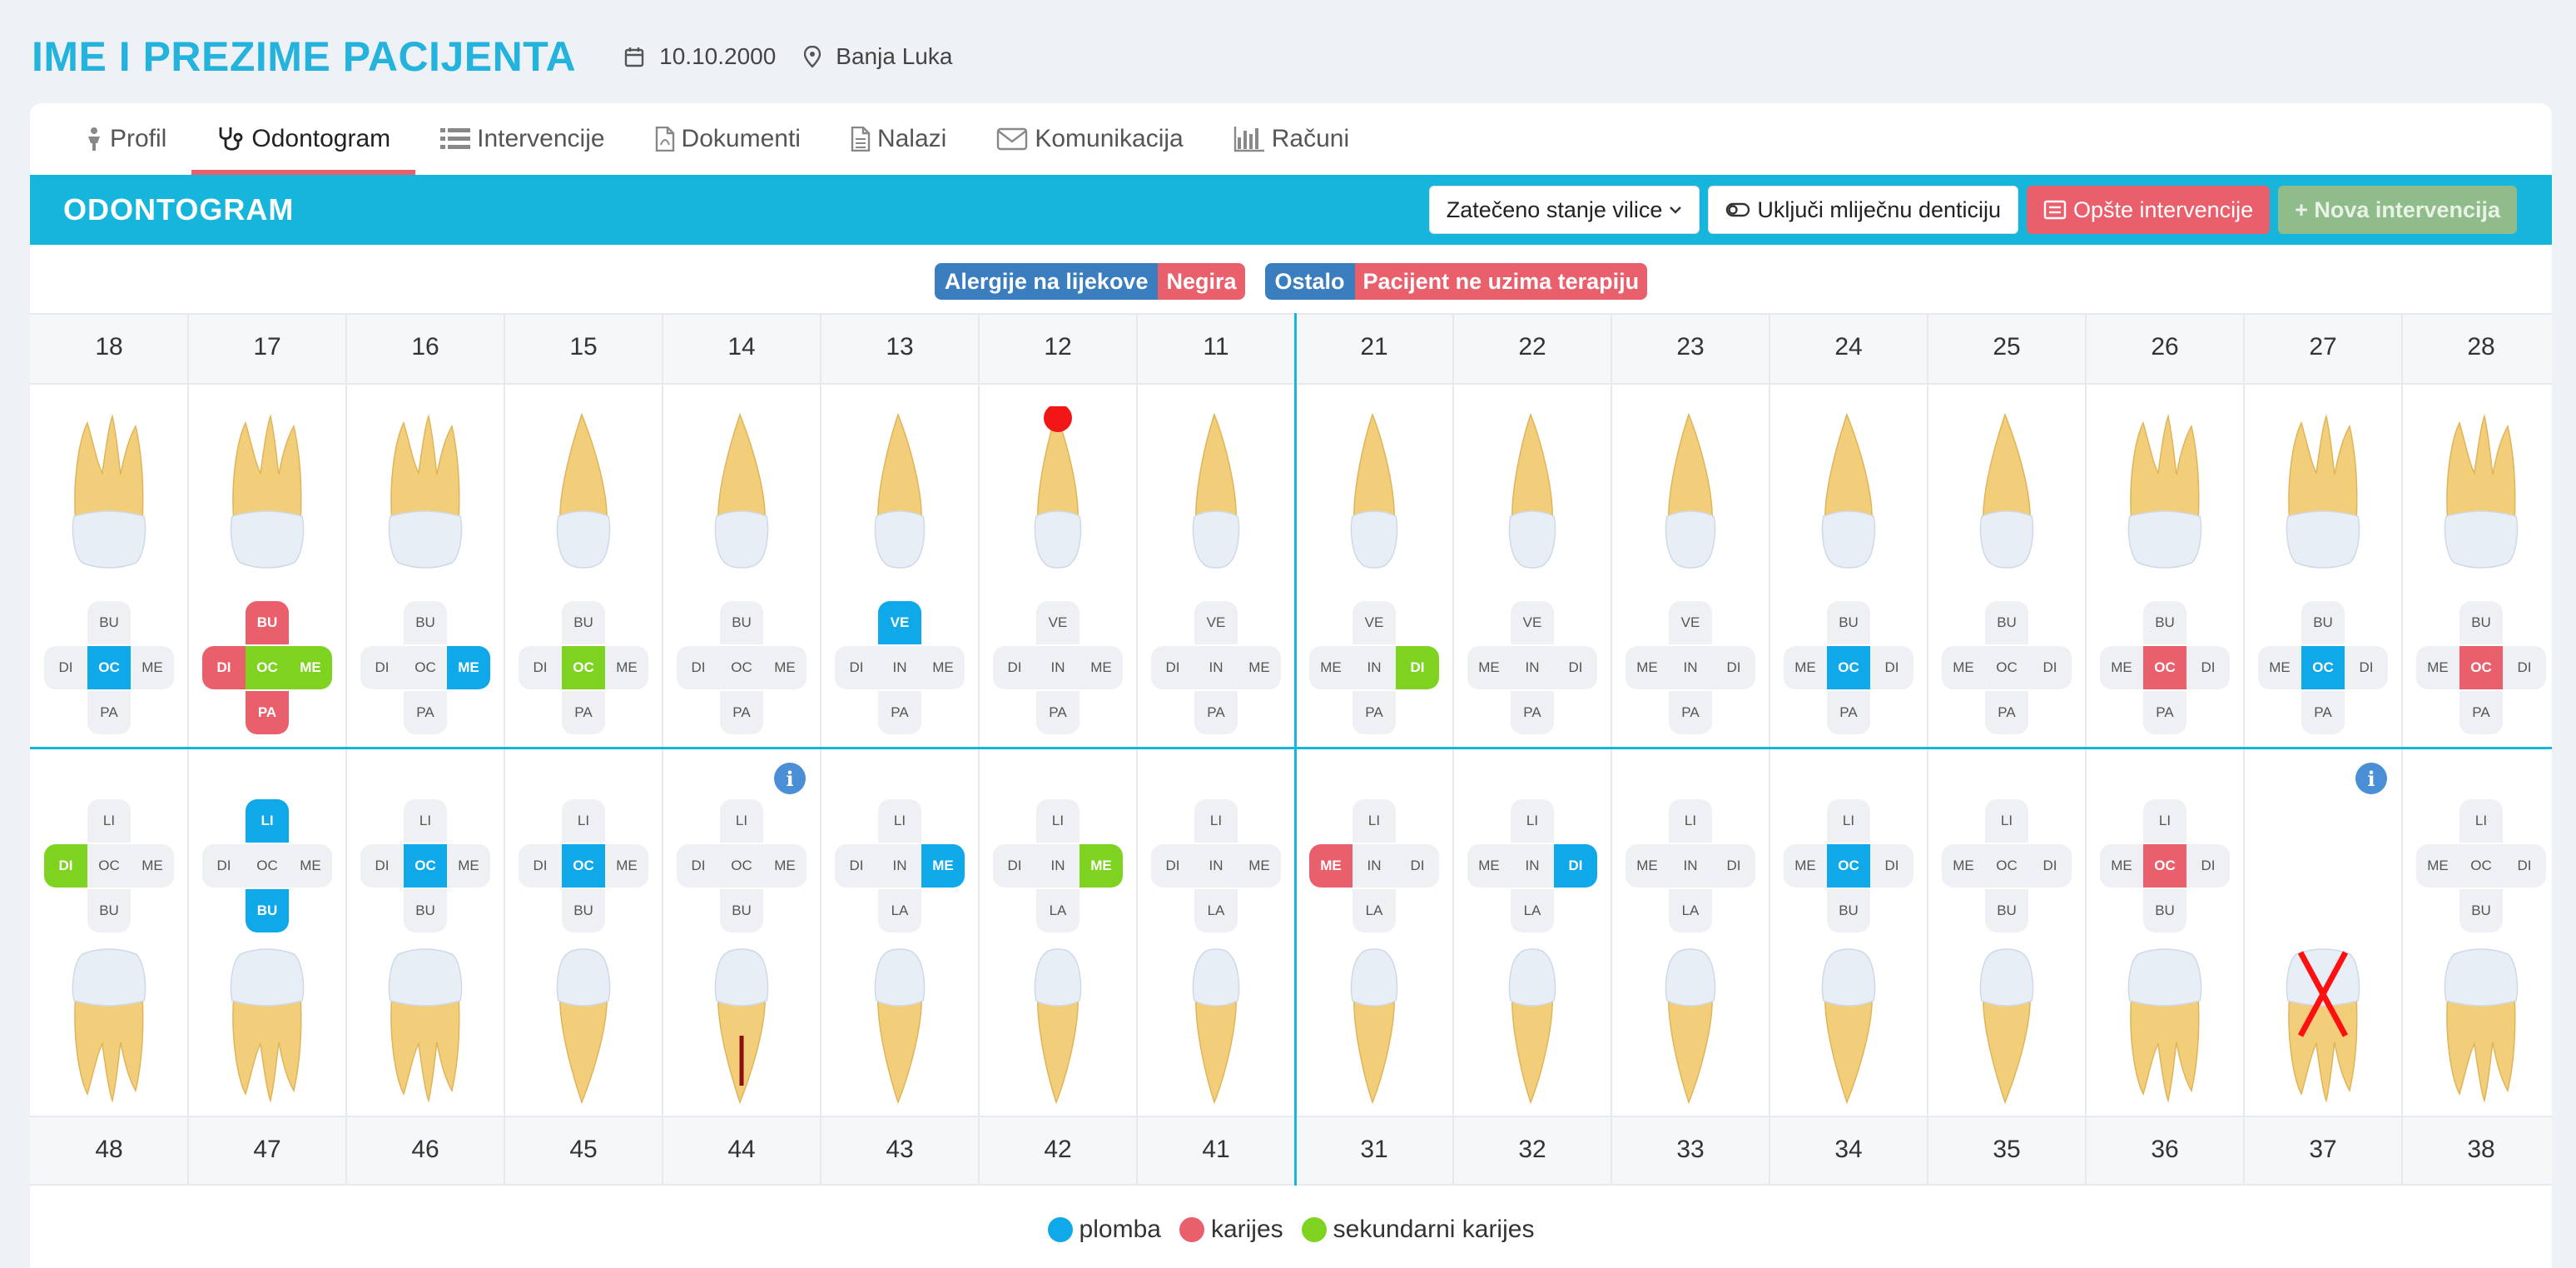 This screenshot has width=2576, height=1268. What do you see at coordinates (125, 139) in the screenshot?
I see `tab-profil: Profil` at bounding box center [125, 139].